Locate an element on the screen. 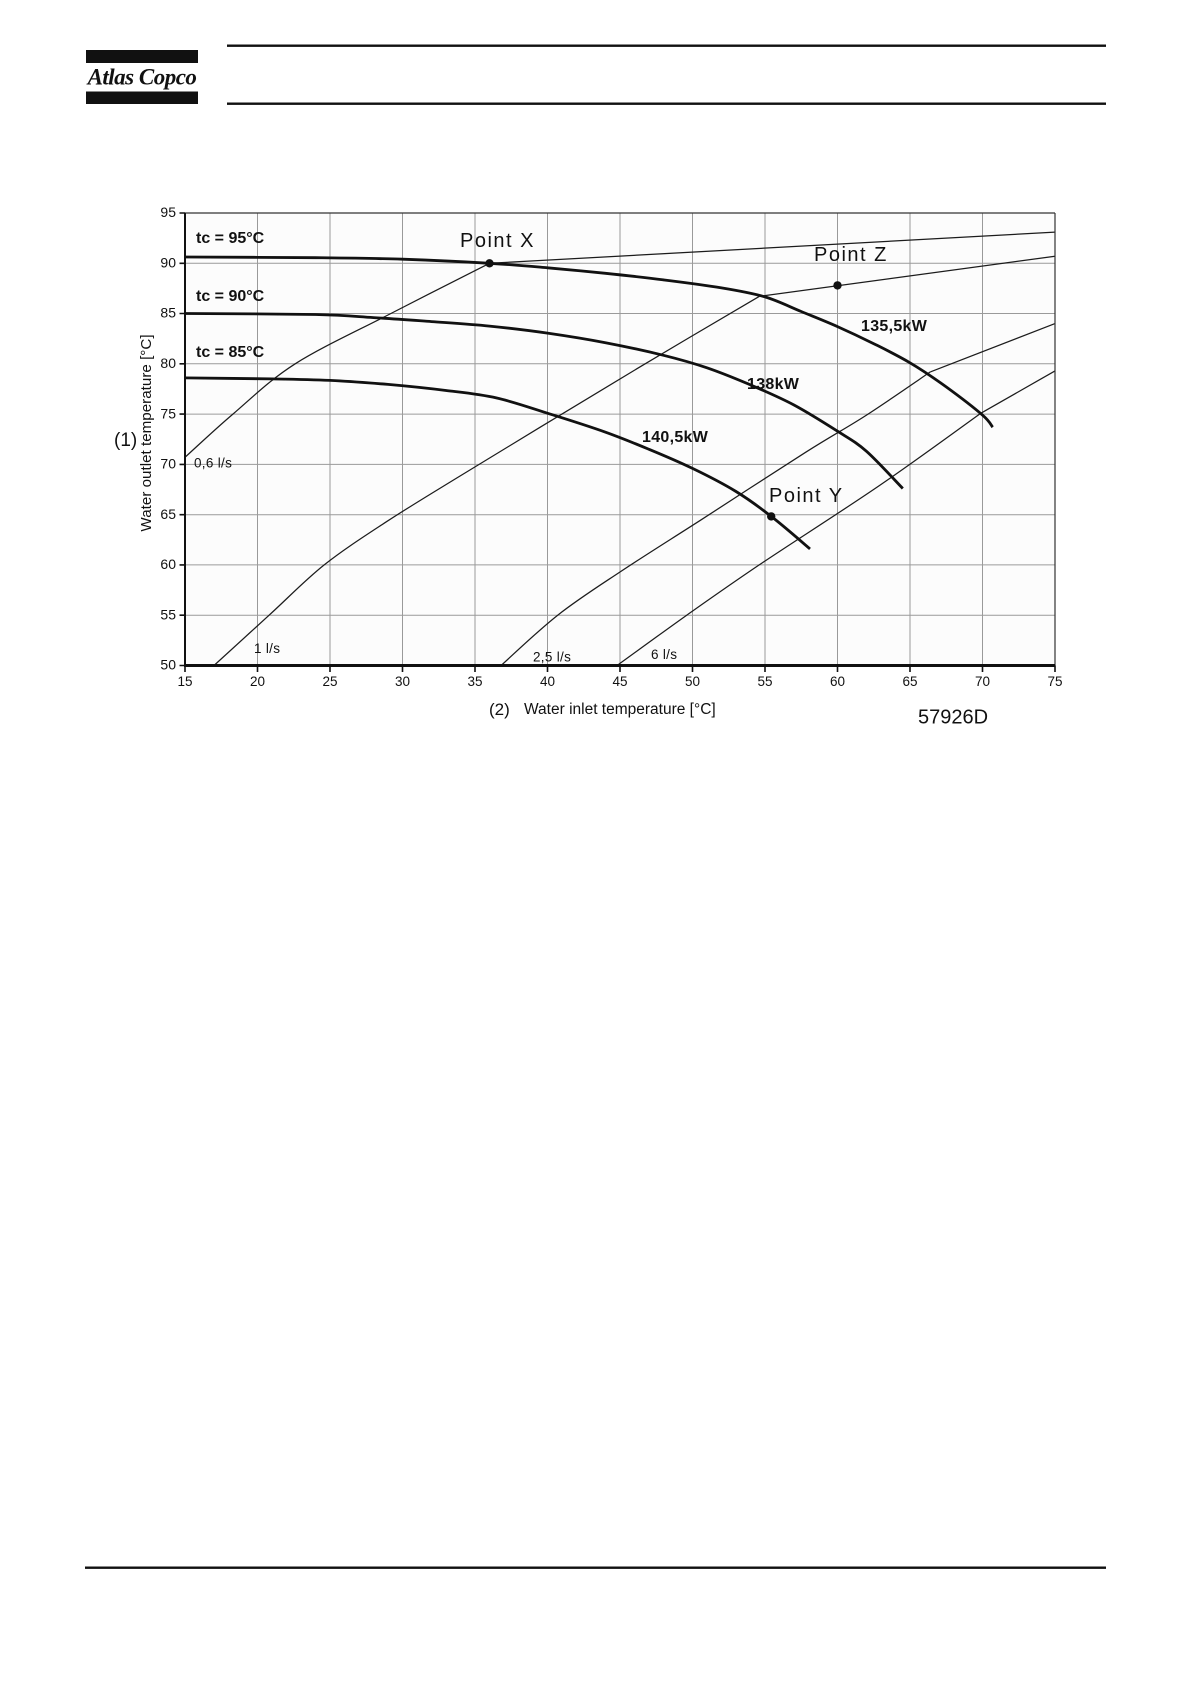  svg-text: 138kW is located at coordinates (773, 384).